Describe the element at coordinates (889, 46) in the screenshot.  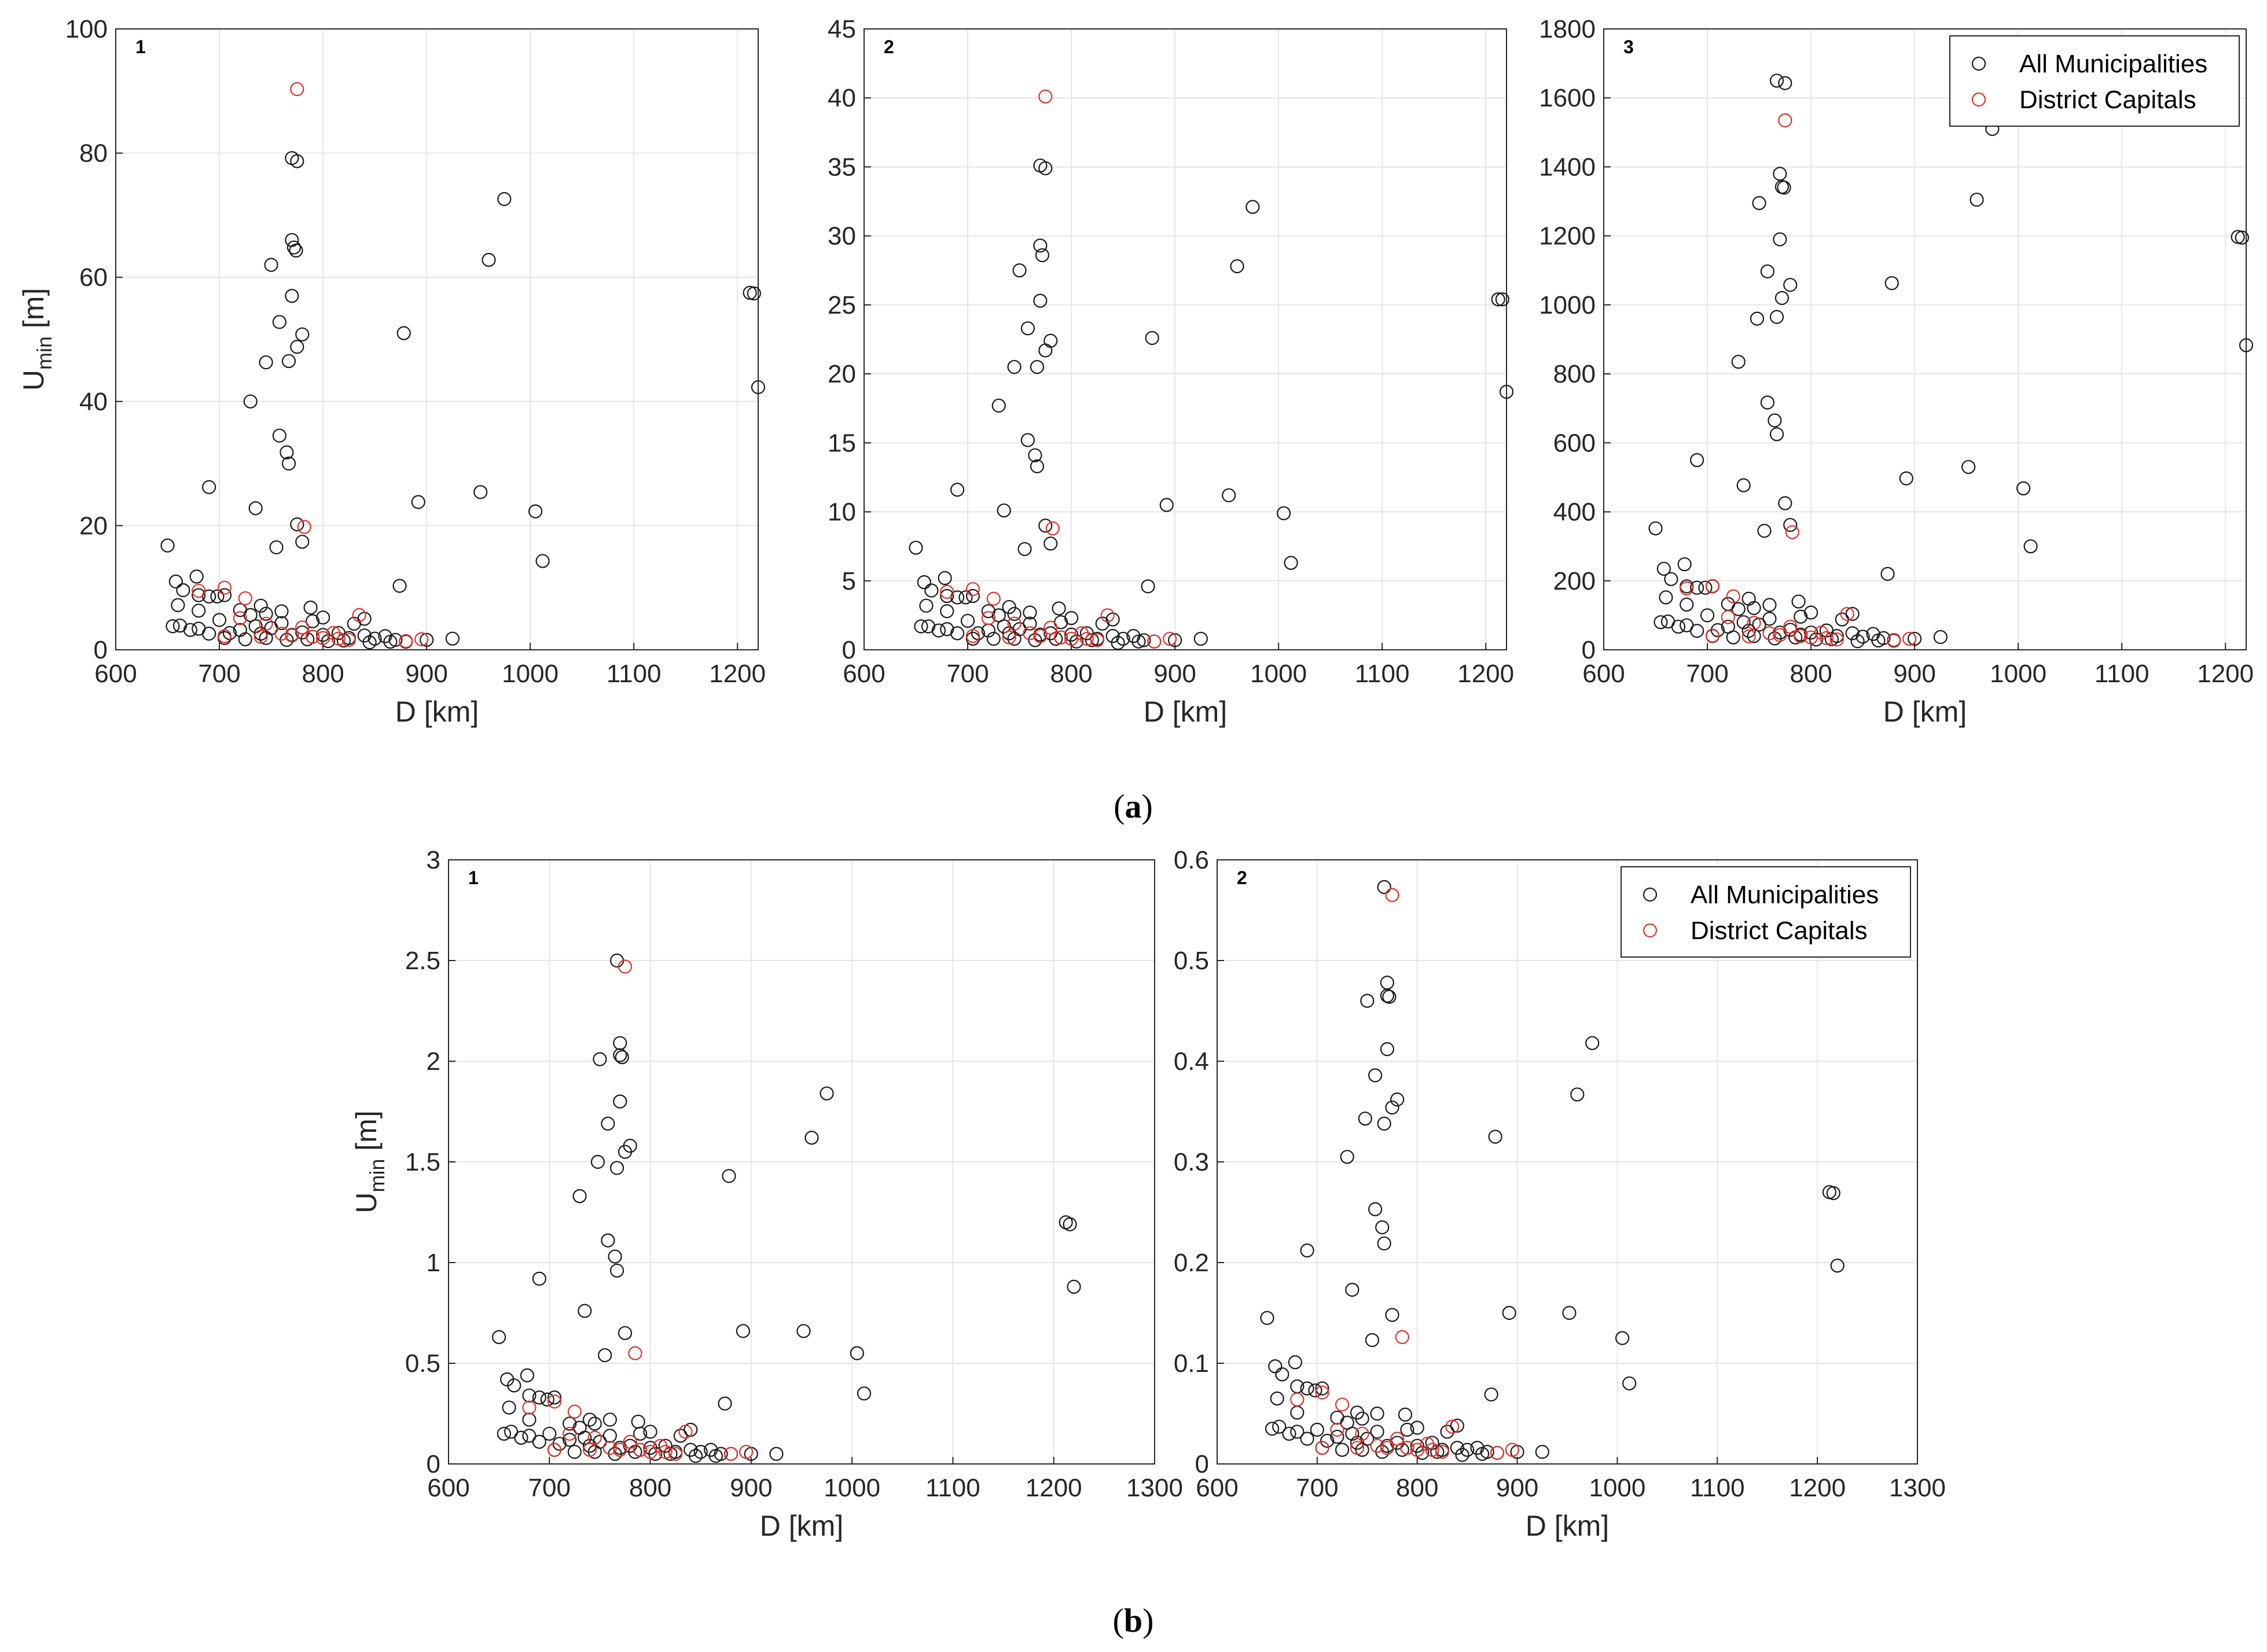
I see `panel-number: 2` at that location.